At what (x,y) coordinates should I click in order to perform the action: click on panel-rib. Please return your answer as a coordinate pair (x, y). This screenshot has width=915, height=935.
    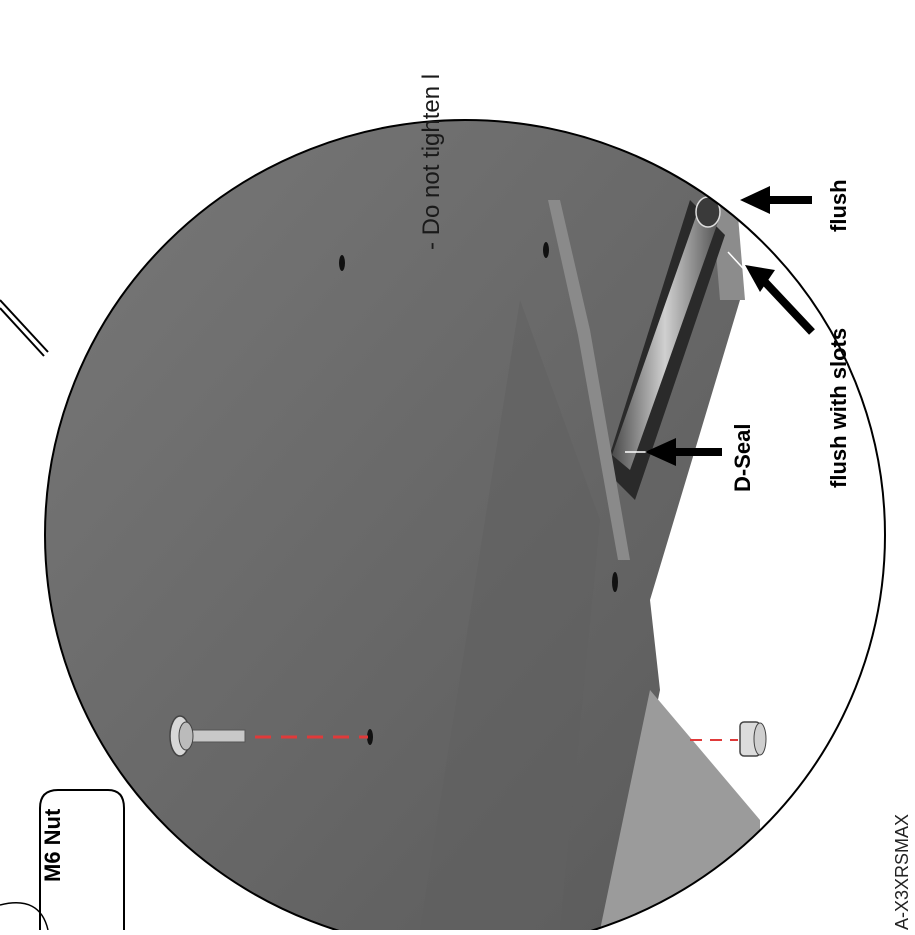
    Looking at the image, I should click on (589, 380).